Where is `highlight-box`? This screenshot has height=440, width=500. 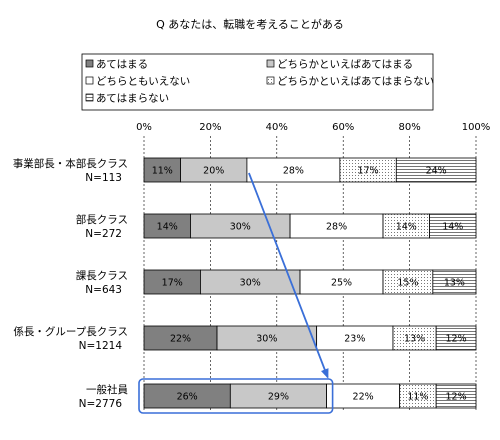
highlight-box is located at coordinates (236, 396).